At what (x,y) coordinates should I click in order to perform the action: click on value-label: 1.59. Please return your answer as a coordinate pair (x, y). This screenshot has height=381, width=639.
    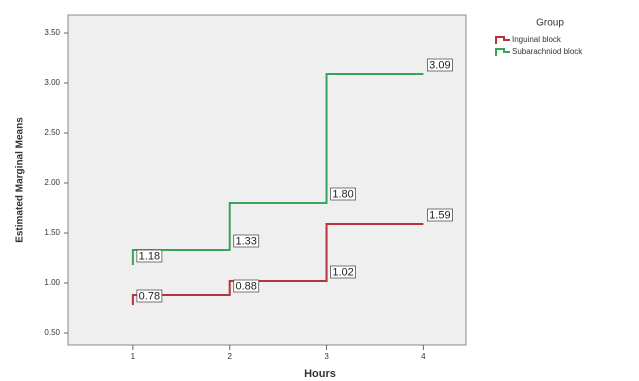
    Looking at the image, I should click on (439, 215).